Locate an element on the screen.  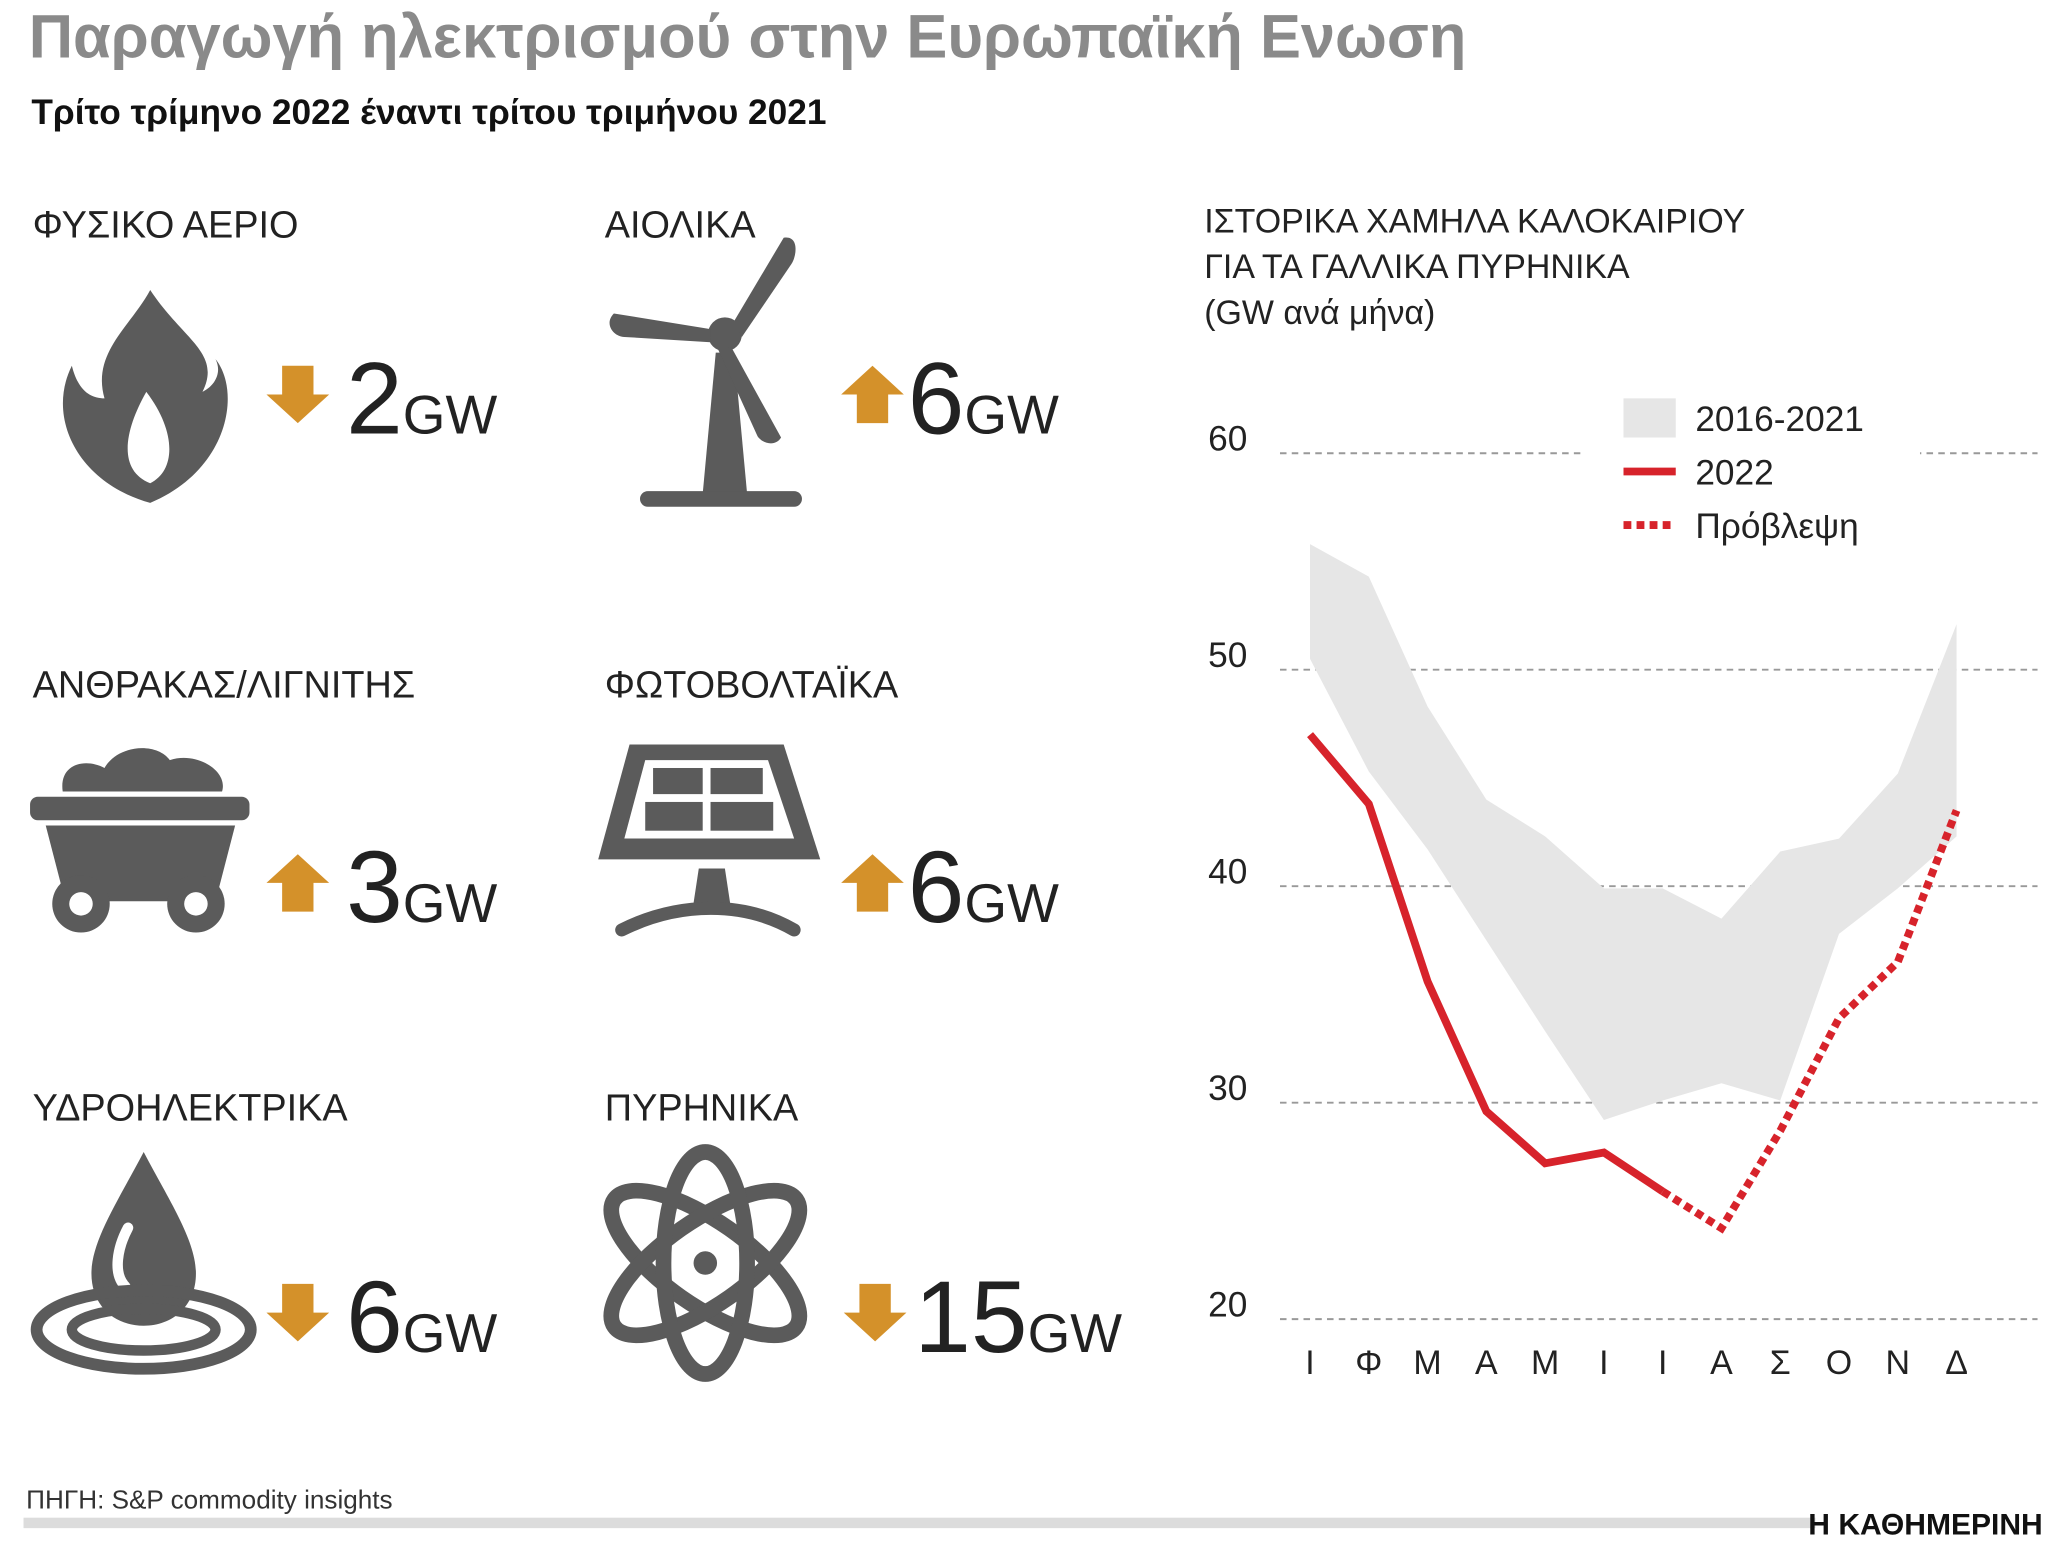
item-value: 3GW is located at coordinates (421, 887).